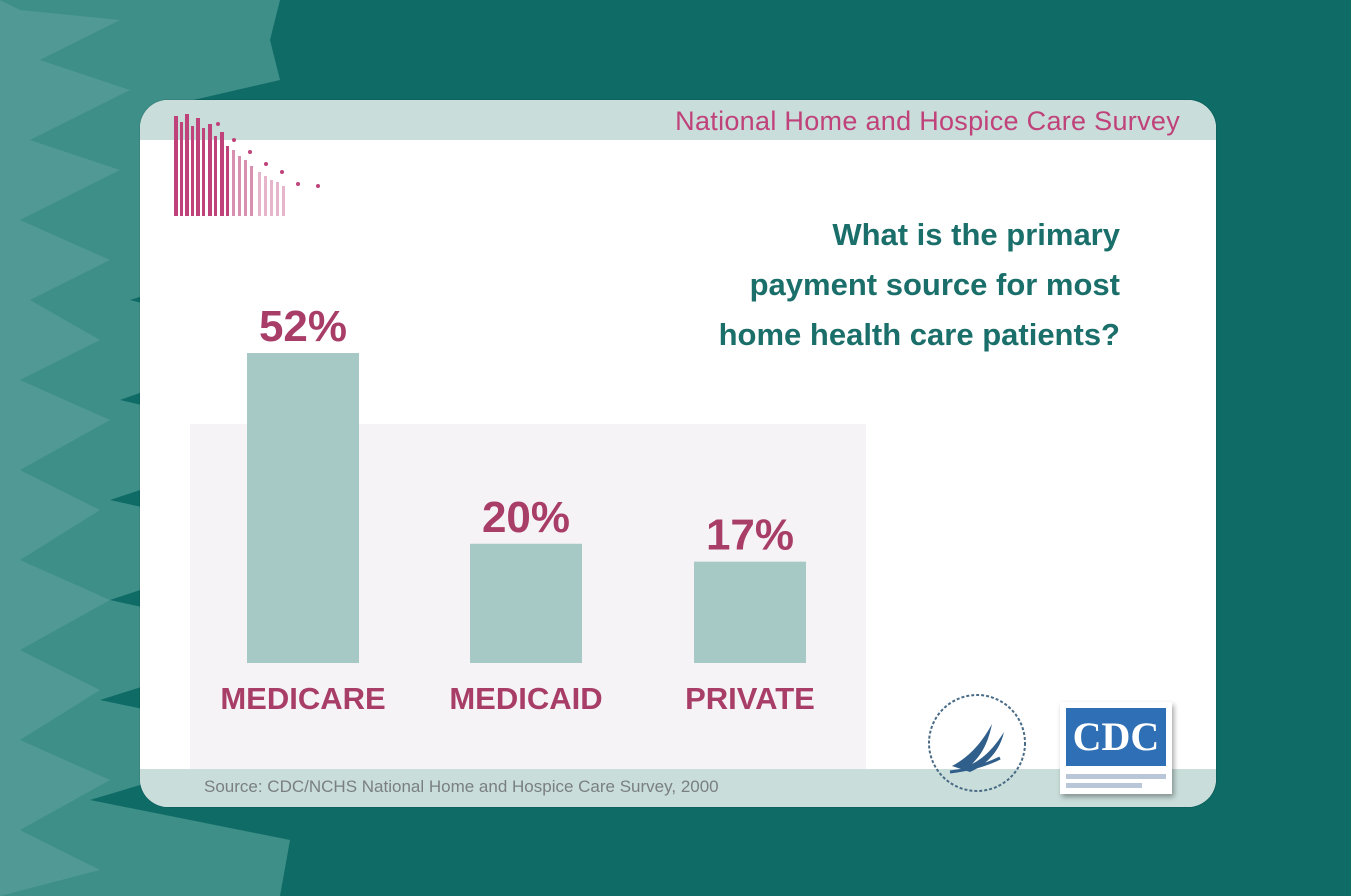 This screenshot has height=896, width=1351. I want to click on cdc-logo-tagline, so click(1116, 776).